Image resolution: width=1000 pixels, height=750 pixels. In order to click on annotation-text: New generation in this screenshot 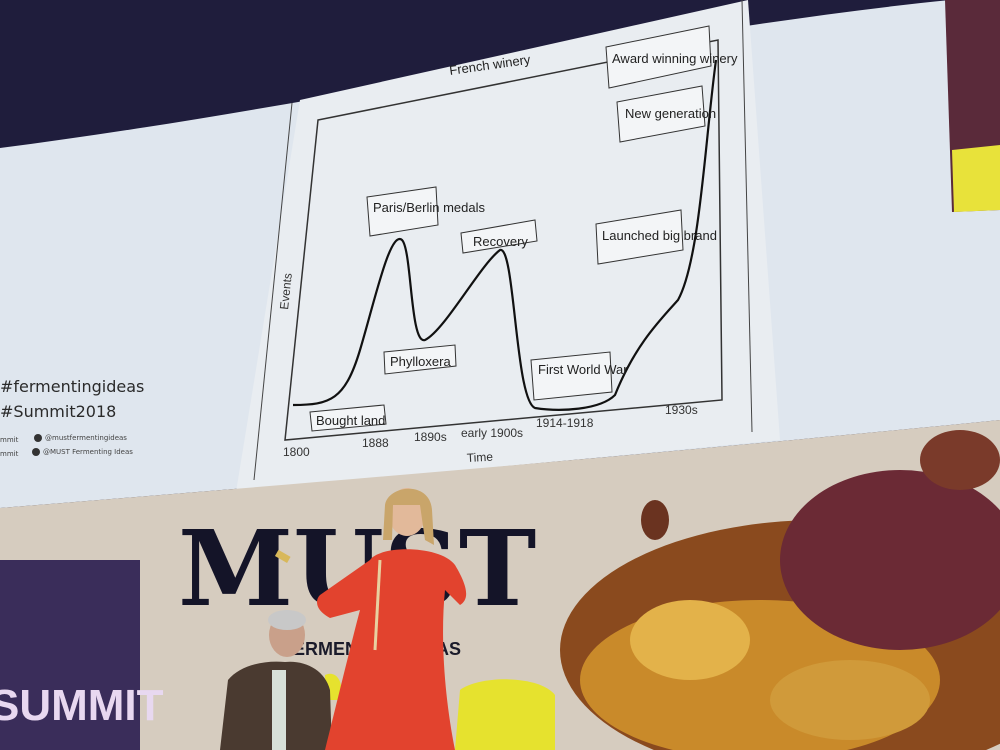, I will do `click(670, 113)`.